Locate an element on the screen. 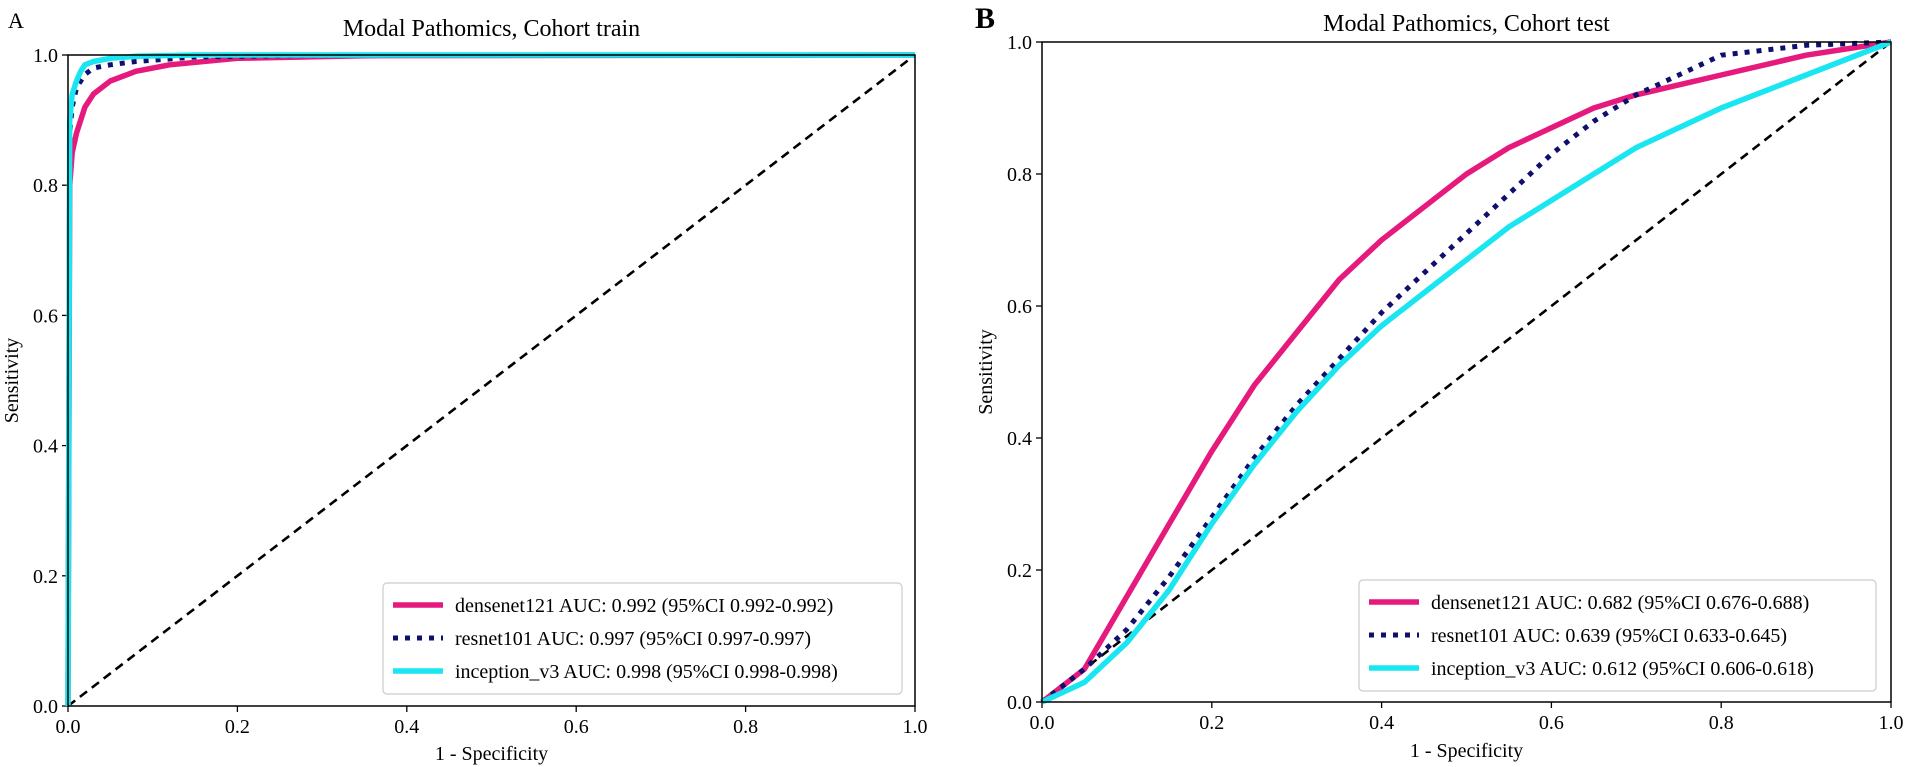 This screenshot has height=767, width=1905. chart-test-xtick-label: 1.0 is located at coordinates (1891, 723).